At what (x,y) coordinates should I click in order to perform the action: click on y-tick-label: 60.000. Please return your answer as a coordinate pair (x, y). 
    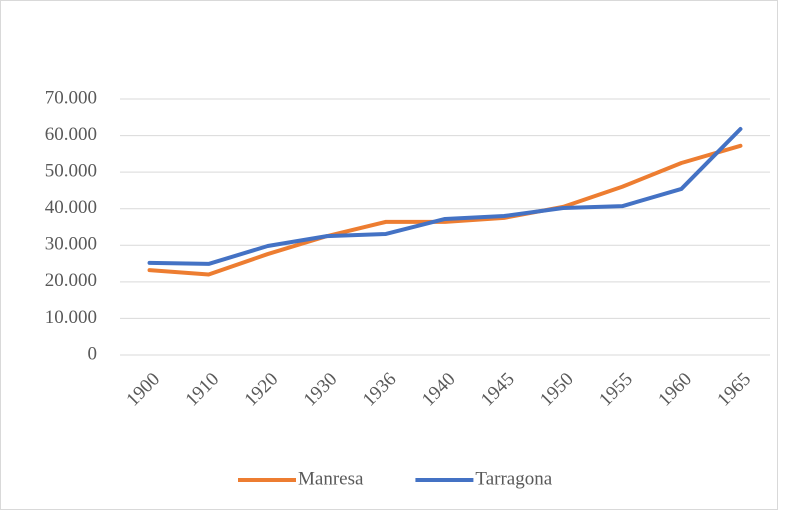
    Looking at the image, I should click on (71, 134).